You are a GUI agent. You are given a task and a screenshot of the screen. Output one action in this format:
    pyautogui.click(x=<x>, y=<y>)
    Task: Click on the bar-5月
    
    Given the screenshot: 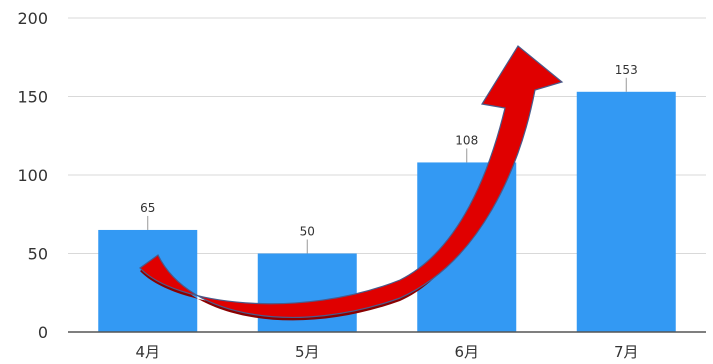 What is the action you would take?
    pyautogui.click(x=307, y=292)
    